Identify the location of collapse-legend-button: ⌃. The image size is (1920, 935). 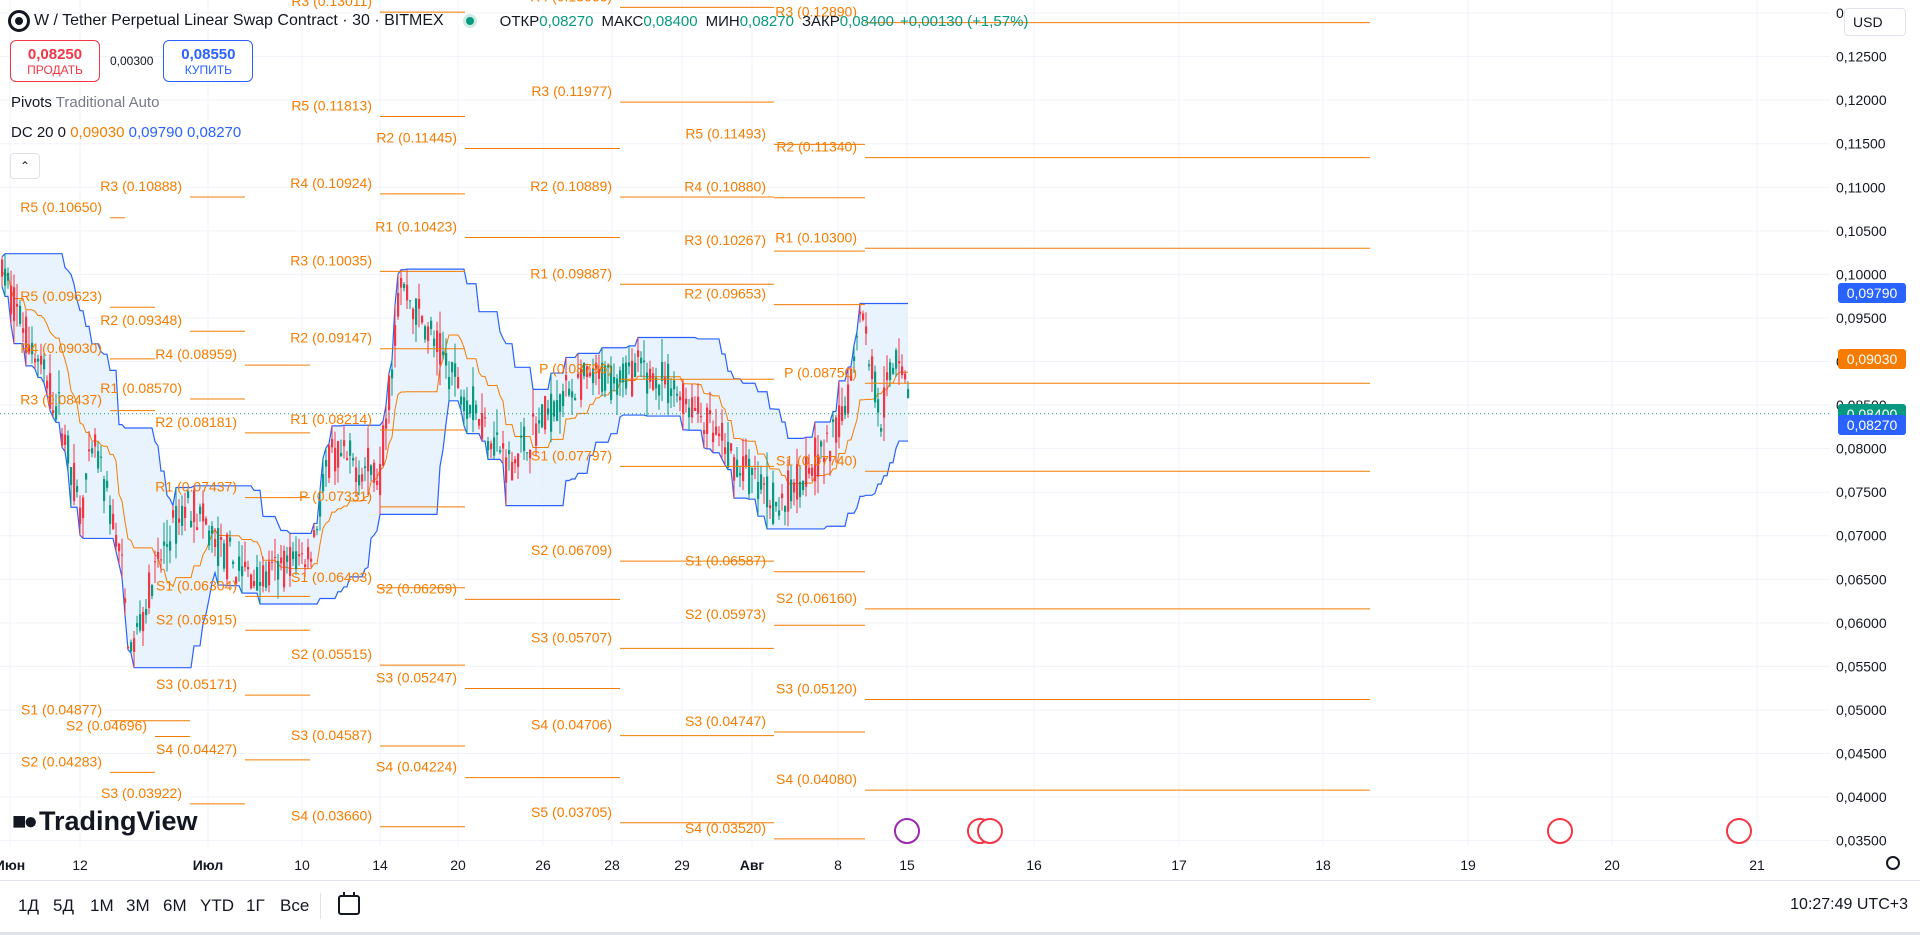
(25, 166).